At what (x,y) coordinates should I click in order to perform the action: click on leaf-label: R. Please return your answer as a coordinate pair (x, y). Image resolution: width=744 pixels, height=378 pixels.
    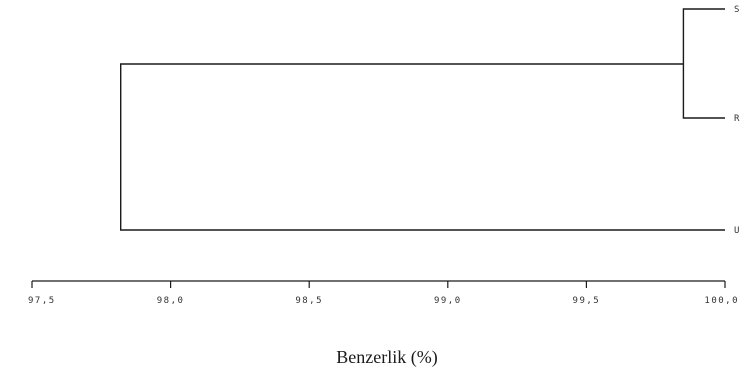
    Looking at the image, I should click on (737, 119).